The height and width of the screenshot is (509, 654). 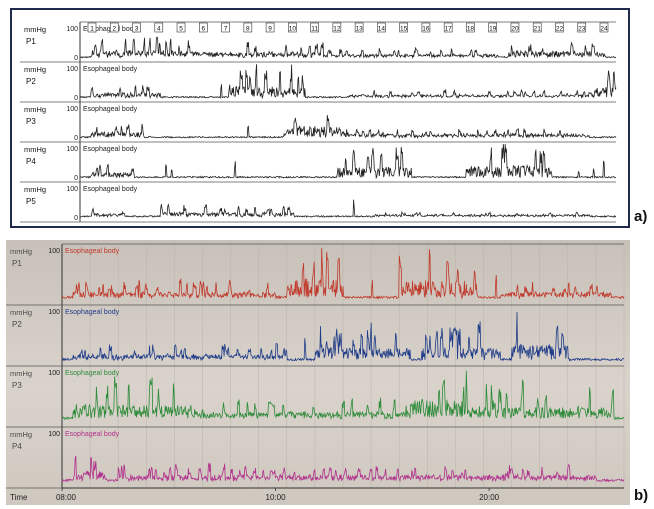 I want to click on event-marker-label: 4, so click(x=159, y=29).